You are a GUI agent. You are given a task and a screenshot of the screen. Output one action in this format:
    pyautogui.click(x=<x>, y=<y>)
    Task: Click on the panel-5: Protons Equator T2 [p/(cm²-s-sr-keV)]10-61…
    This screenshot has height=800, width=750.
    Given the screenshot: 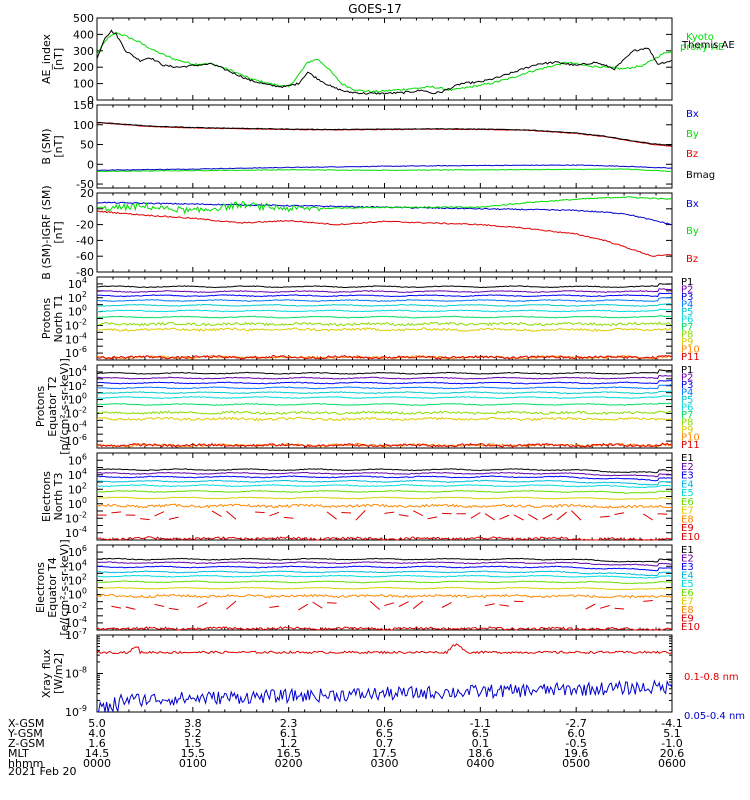 What is the action you would take?
    pyautogui.click(x=367, y=406)
    